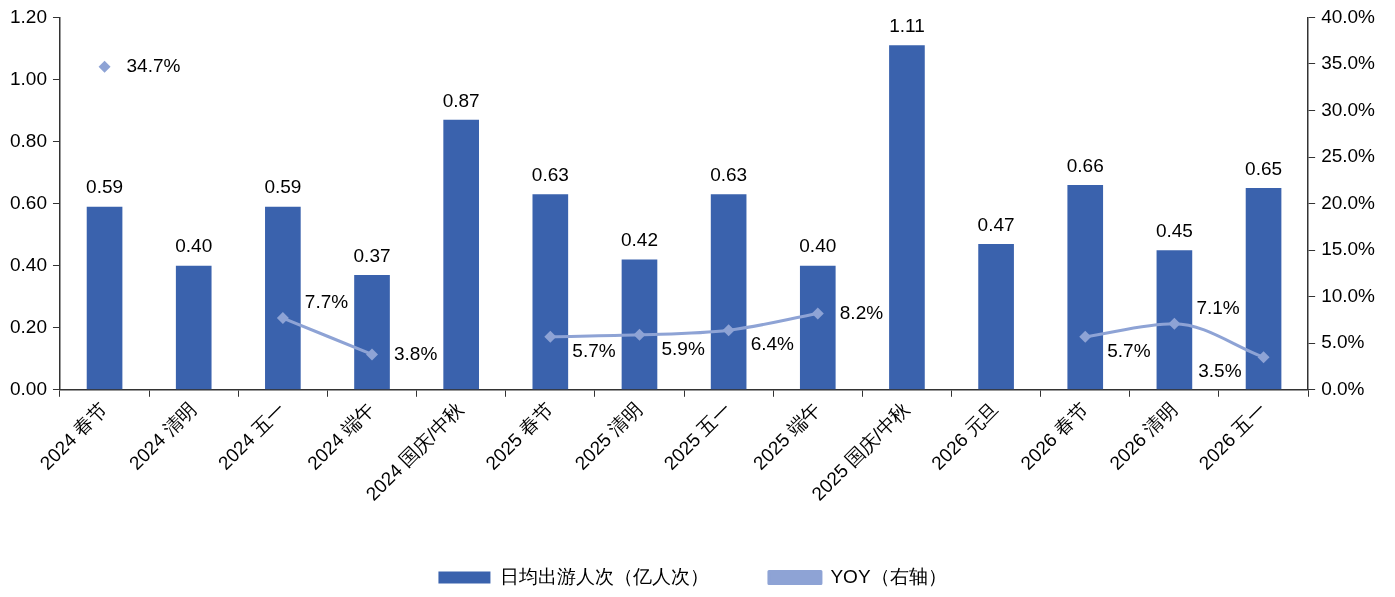  Describe the element at coordinates (604, 576) in the screenshot. I see `legend-label: 日均出游人次（亿人次）` at that location.